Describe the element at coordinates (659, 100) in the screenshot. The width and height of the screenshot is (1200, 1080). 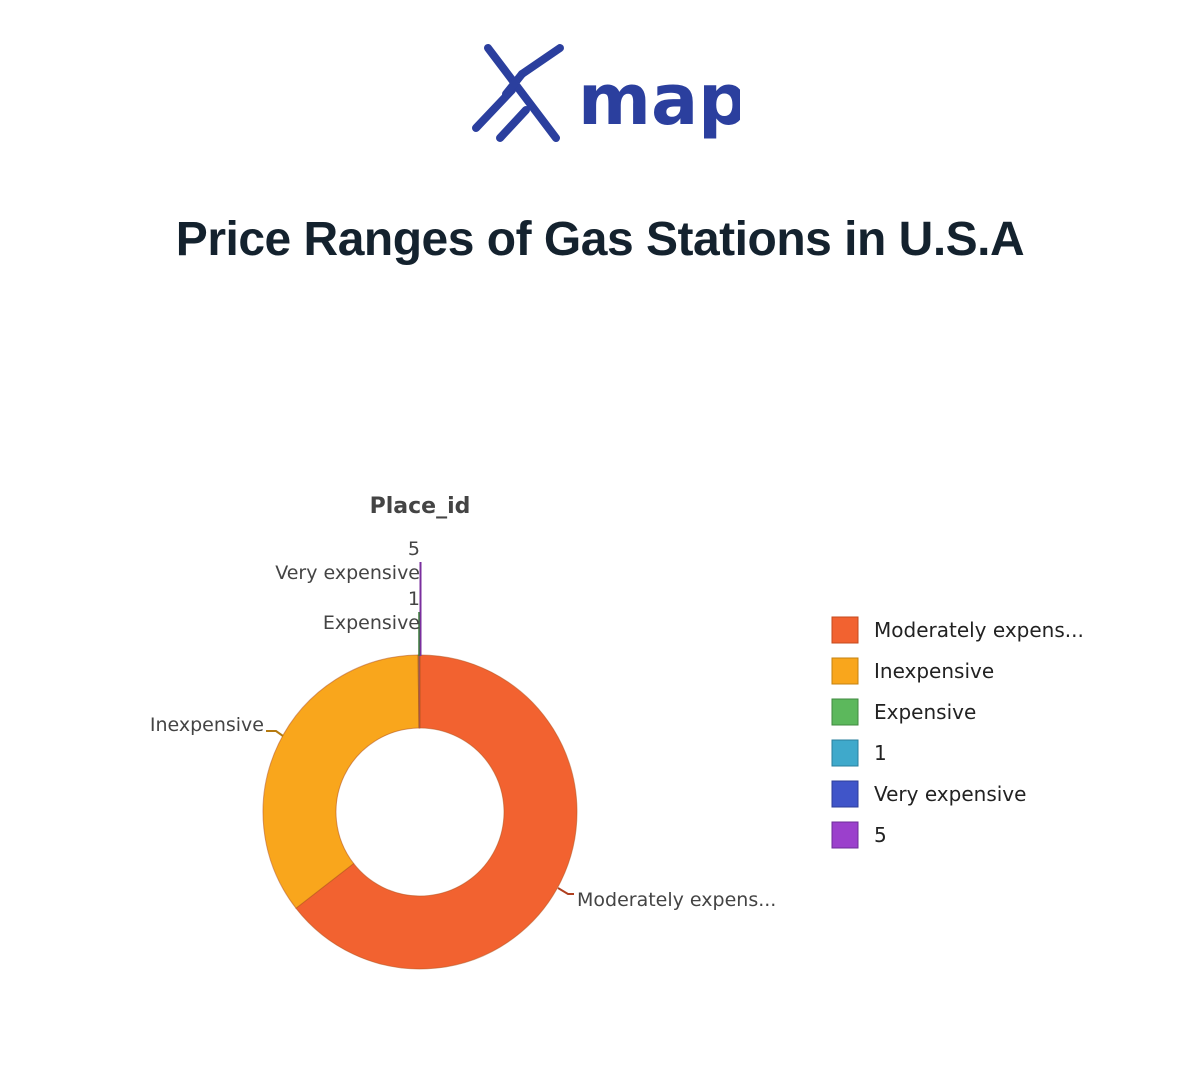
I see `logo-wordmark: map` at that location.